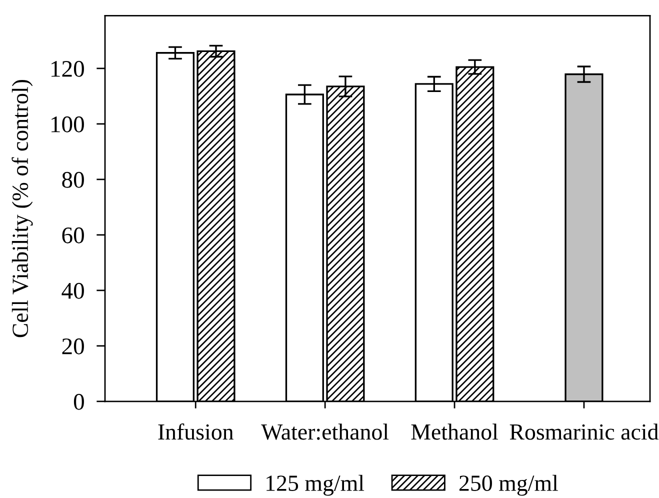 The height and width of the screenshot is (498, 659). Describe the element at coordinates (73, 346) in the screenshot. I see `y-tick-label: 20` at that location.